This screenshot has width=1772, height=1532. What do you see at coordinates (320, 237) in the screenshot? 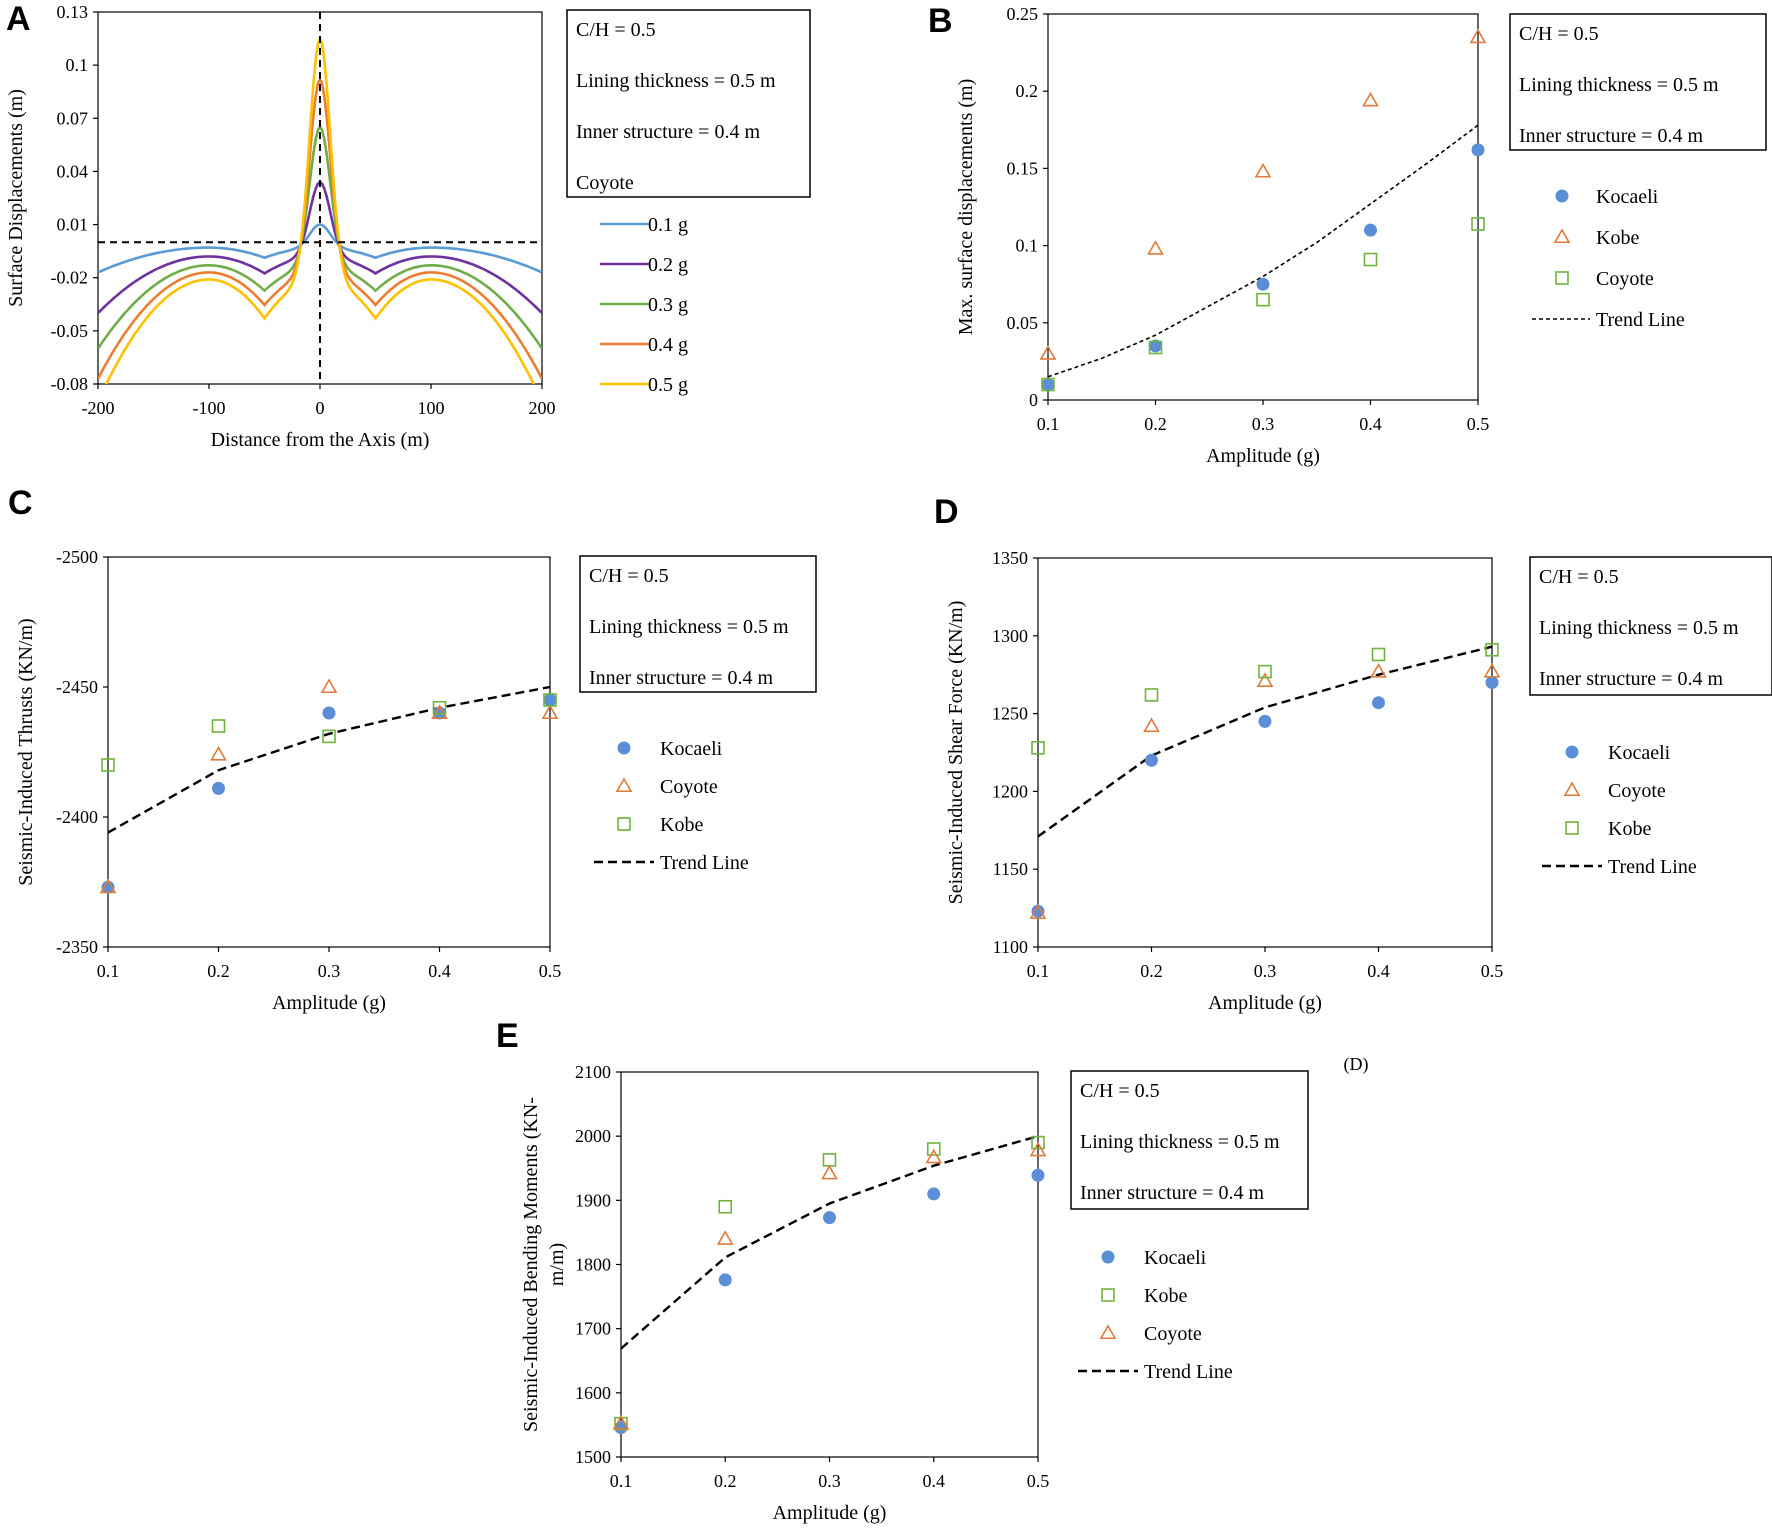
I see `series-line-0.3g` at bounding box center [320, 237].